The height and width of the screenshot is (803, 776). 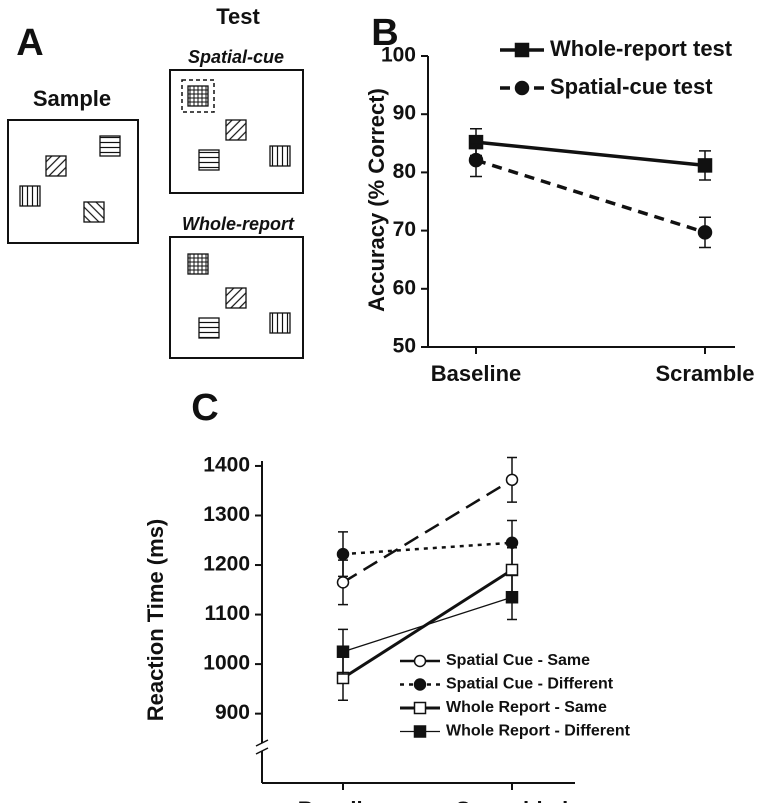 I want to click on spatial-cue-label: Spatial-cue, so click(x=236, y=57).